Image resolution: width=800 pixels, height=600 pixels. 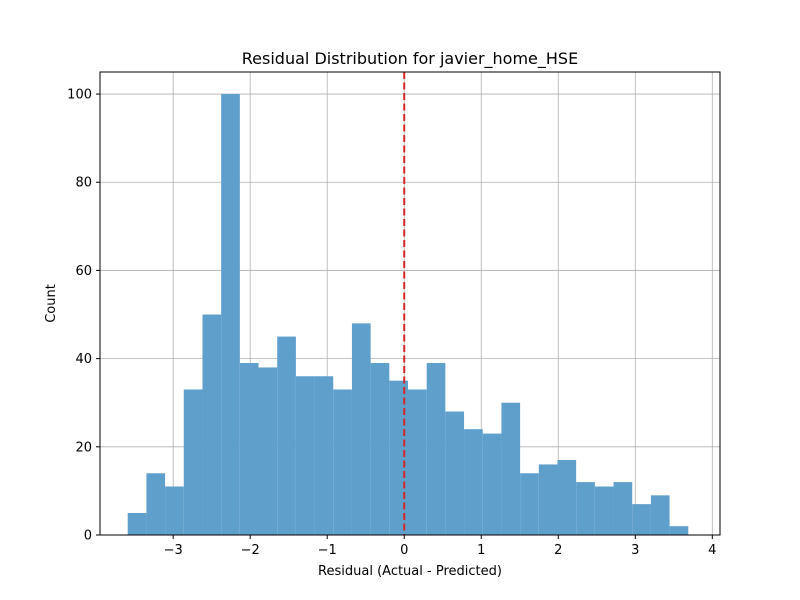 What do you see at coordinates (83, 183) in the screenshot?
I see `y-tick-label: 80` at bounding box center [83, 183].